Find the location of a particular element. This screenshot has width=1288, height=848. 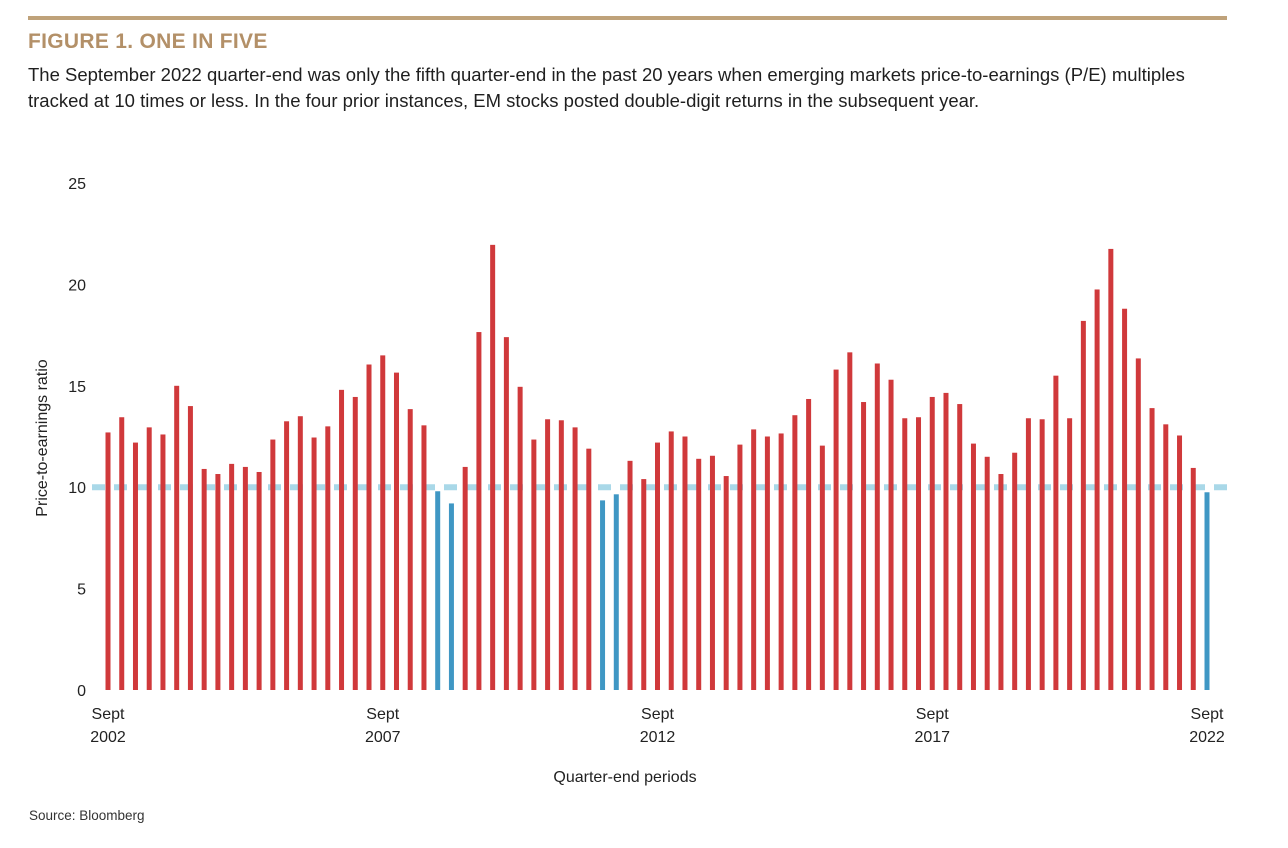

x-tick-label-year: 2017 is located at coordinates (932, 737).